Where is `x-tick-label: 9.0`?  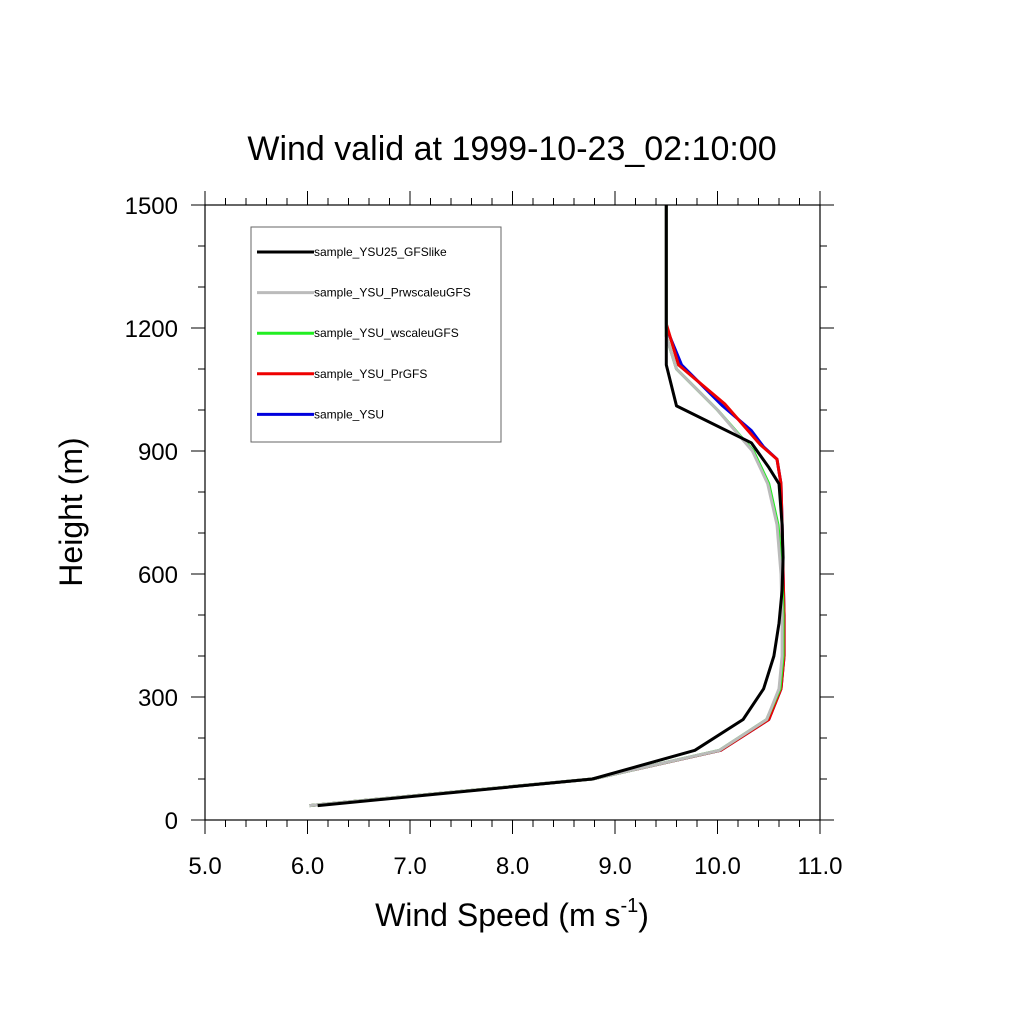 x-tick-label: 9.0 is located at coordinates (614, 866).